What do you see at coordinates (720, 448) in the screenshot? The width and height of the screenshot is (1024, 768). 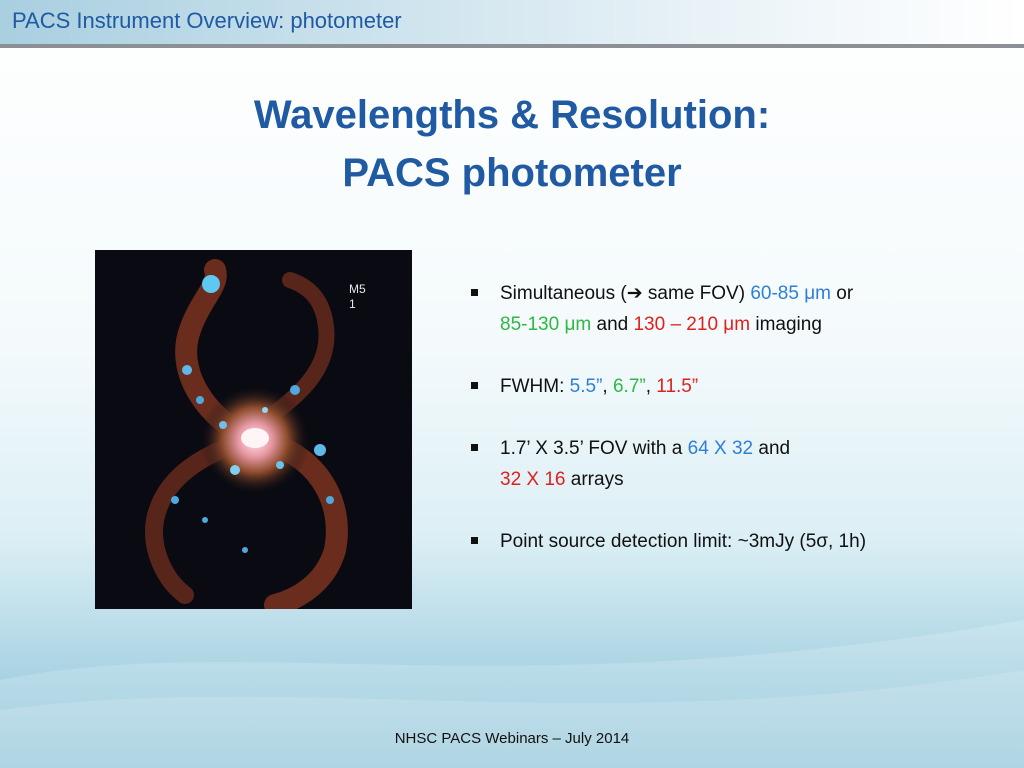 I see `array-blue: 64 X 32` at bounding box center [720, 448].